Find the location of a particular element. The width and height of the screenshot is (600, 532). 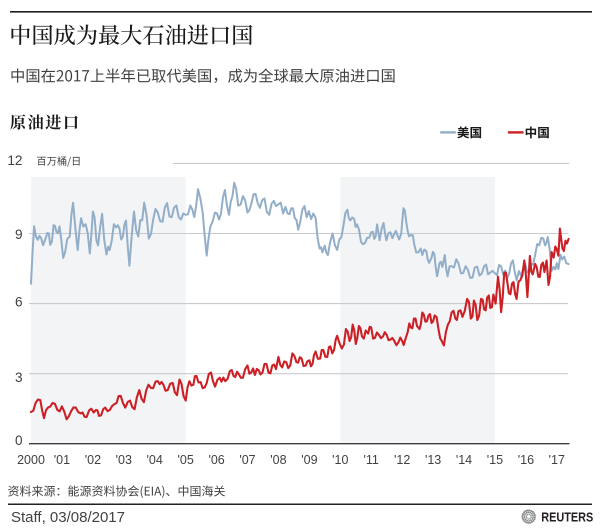

svg-text: '12 is located at coordinates (402, 460).